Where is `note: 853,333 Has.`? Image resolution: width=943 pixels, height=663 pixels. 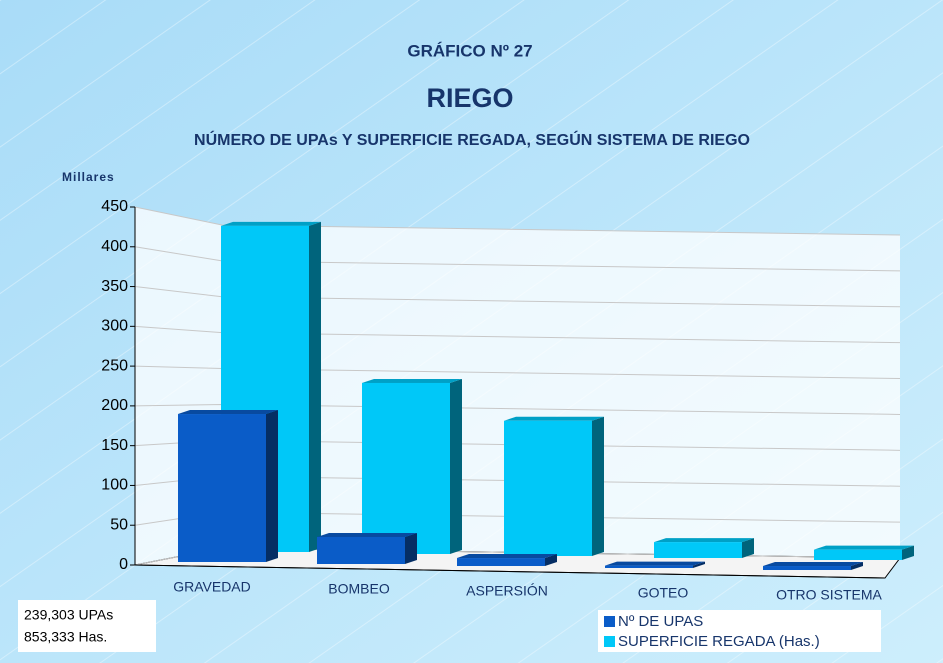
note: 853,333 Has. is located at coordinates (65, 637).